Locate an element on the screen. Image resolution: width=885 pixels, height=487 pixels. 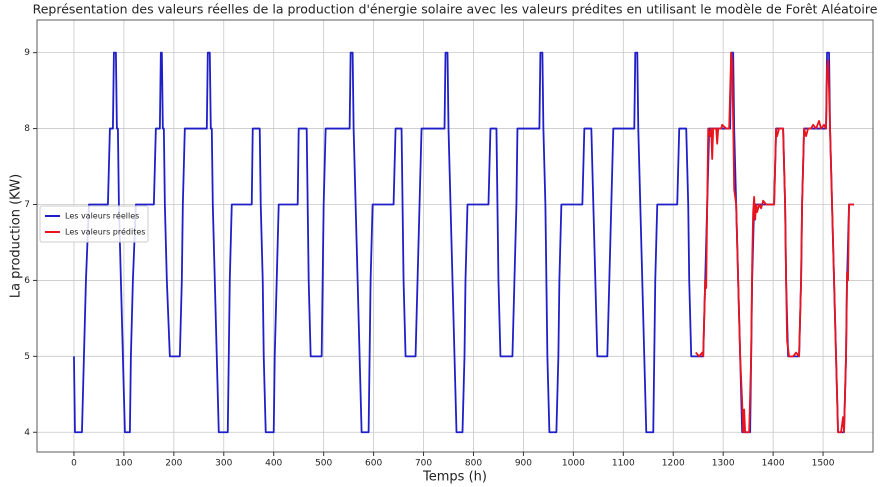
x-tick-label: 1200 is located at coordinates (673, 464).